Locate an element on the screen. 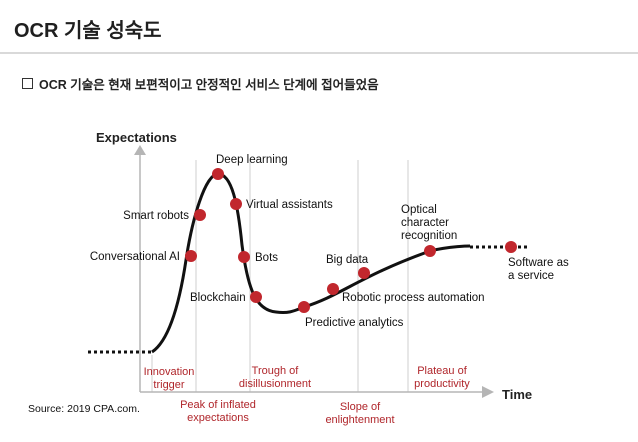 The image size is (638, 442). page-title: OCR 기술 성숙도 is located at coordinates (88, 31).